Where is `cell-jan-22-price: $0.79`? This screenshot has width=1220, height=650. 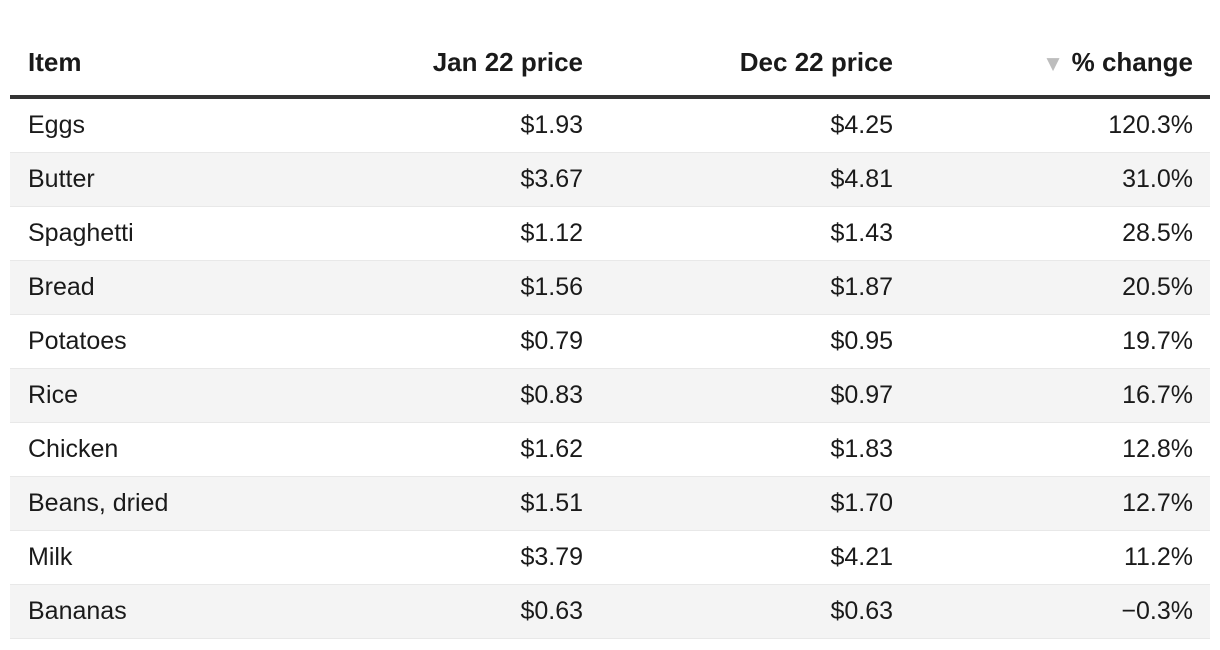
cell-jan-22-price: $0.79 is located at coordinates (456, 341).